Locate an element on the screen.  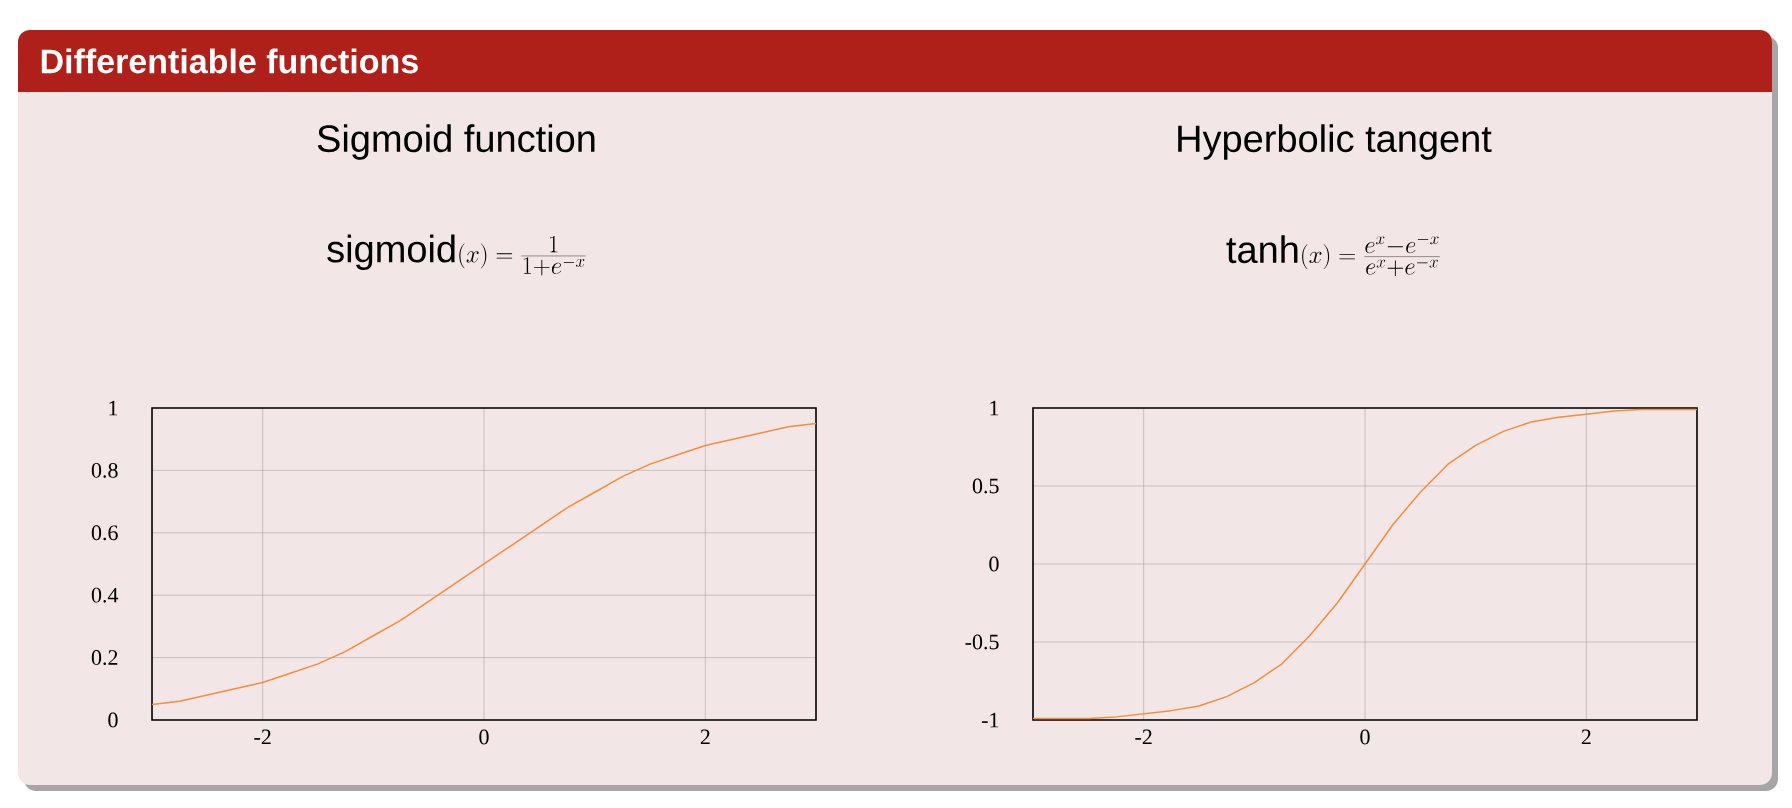
y-tick-label: -1 is located at coordinates (990, 720).